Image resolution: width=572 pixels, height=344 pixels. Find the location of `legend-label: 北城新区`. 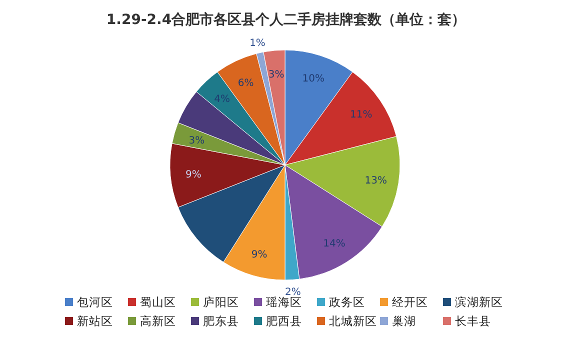

legend-label: 北城新区 is located at coordinates (353, 321).